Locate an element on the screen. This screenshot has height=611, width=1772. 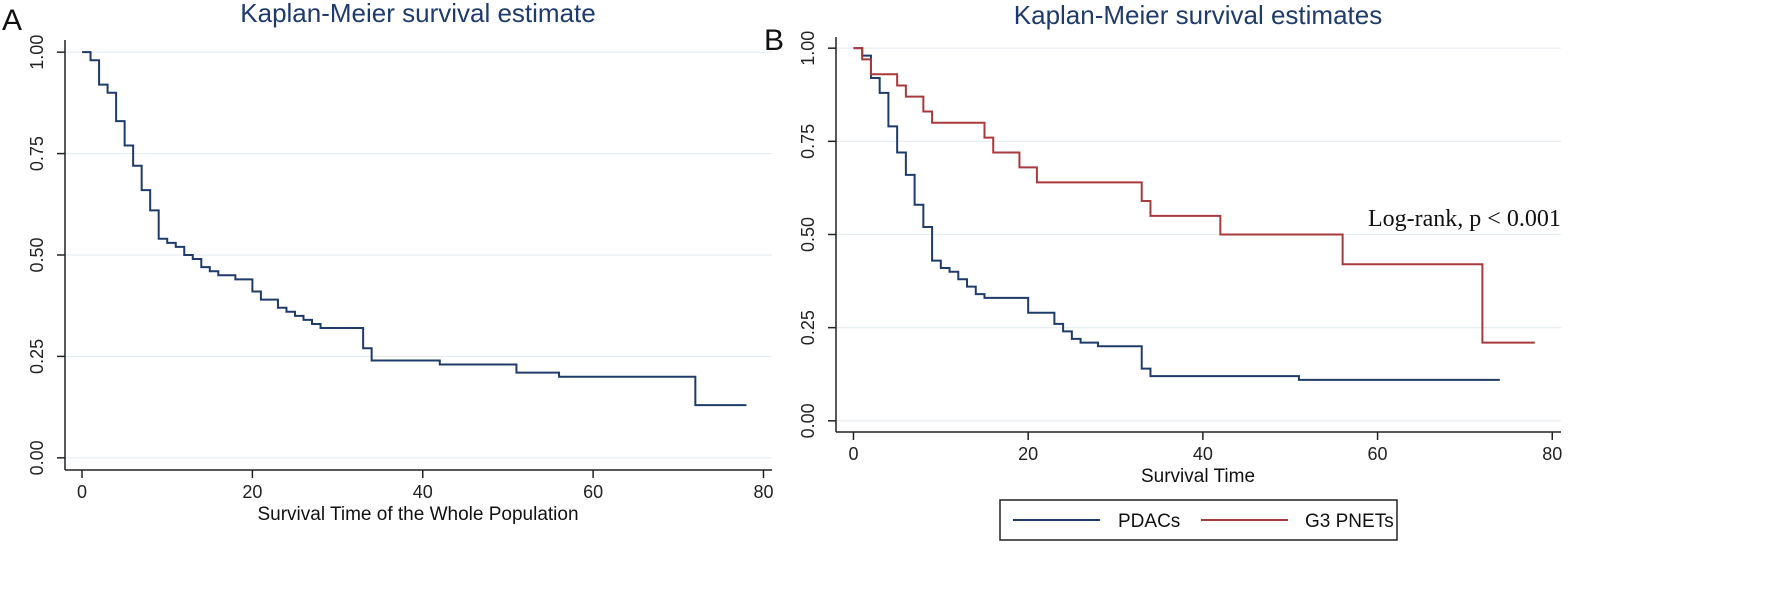
panel-b-ytick-label: 0.75 is located at coordinates (808, 141).